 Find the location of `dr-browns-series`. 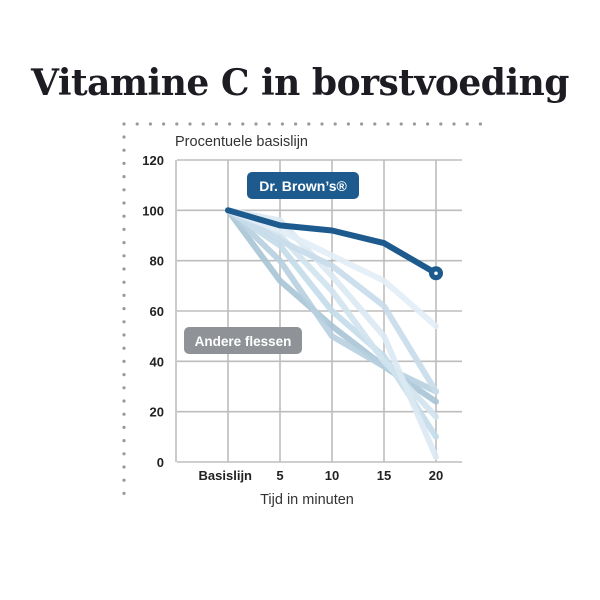

dr-browns-series is located at coordinates (334, 244).